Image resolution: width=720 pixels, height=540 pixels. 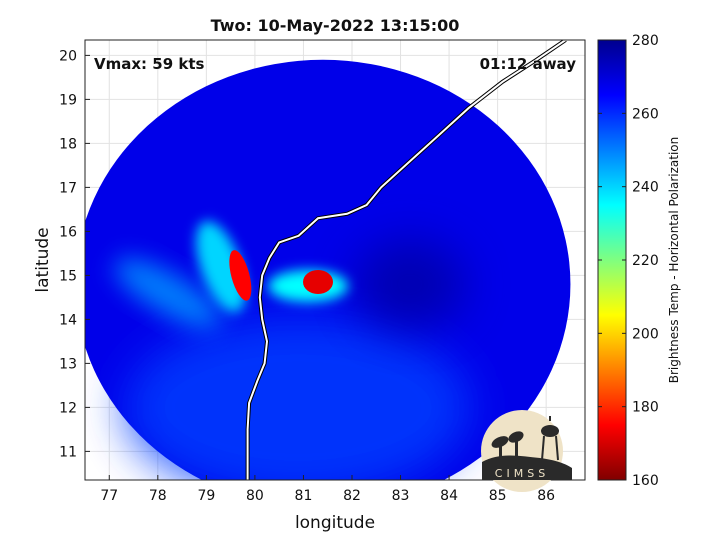 I want to click on x-axis-label: longitude, so click(x=335, y=523).